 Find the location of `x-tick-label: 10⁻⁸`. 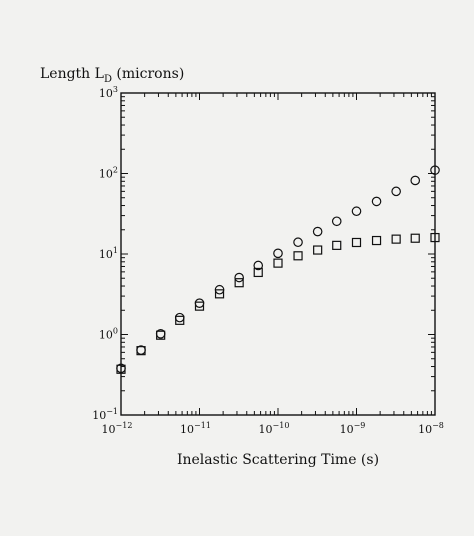

x-tick-label: 10⁻⁸ is located at coordinates (431, 428).